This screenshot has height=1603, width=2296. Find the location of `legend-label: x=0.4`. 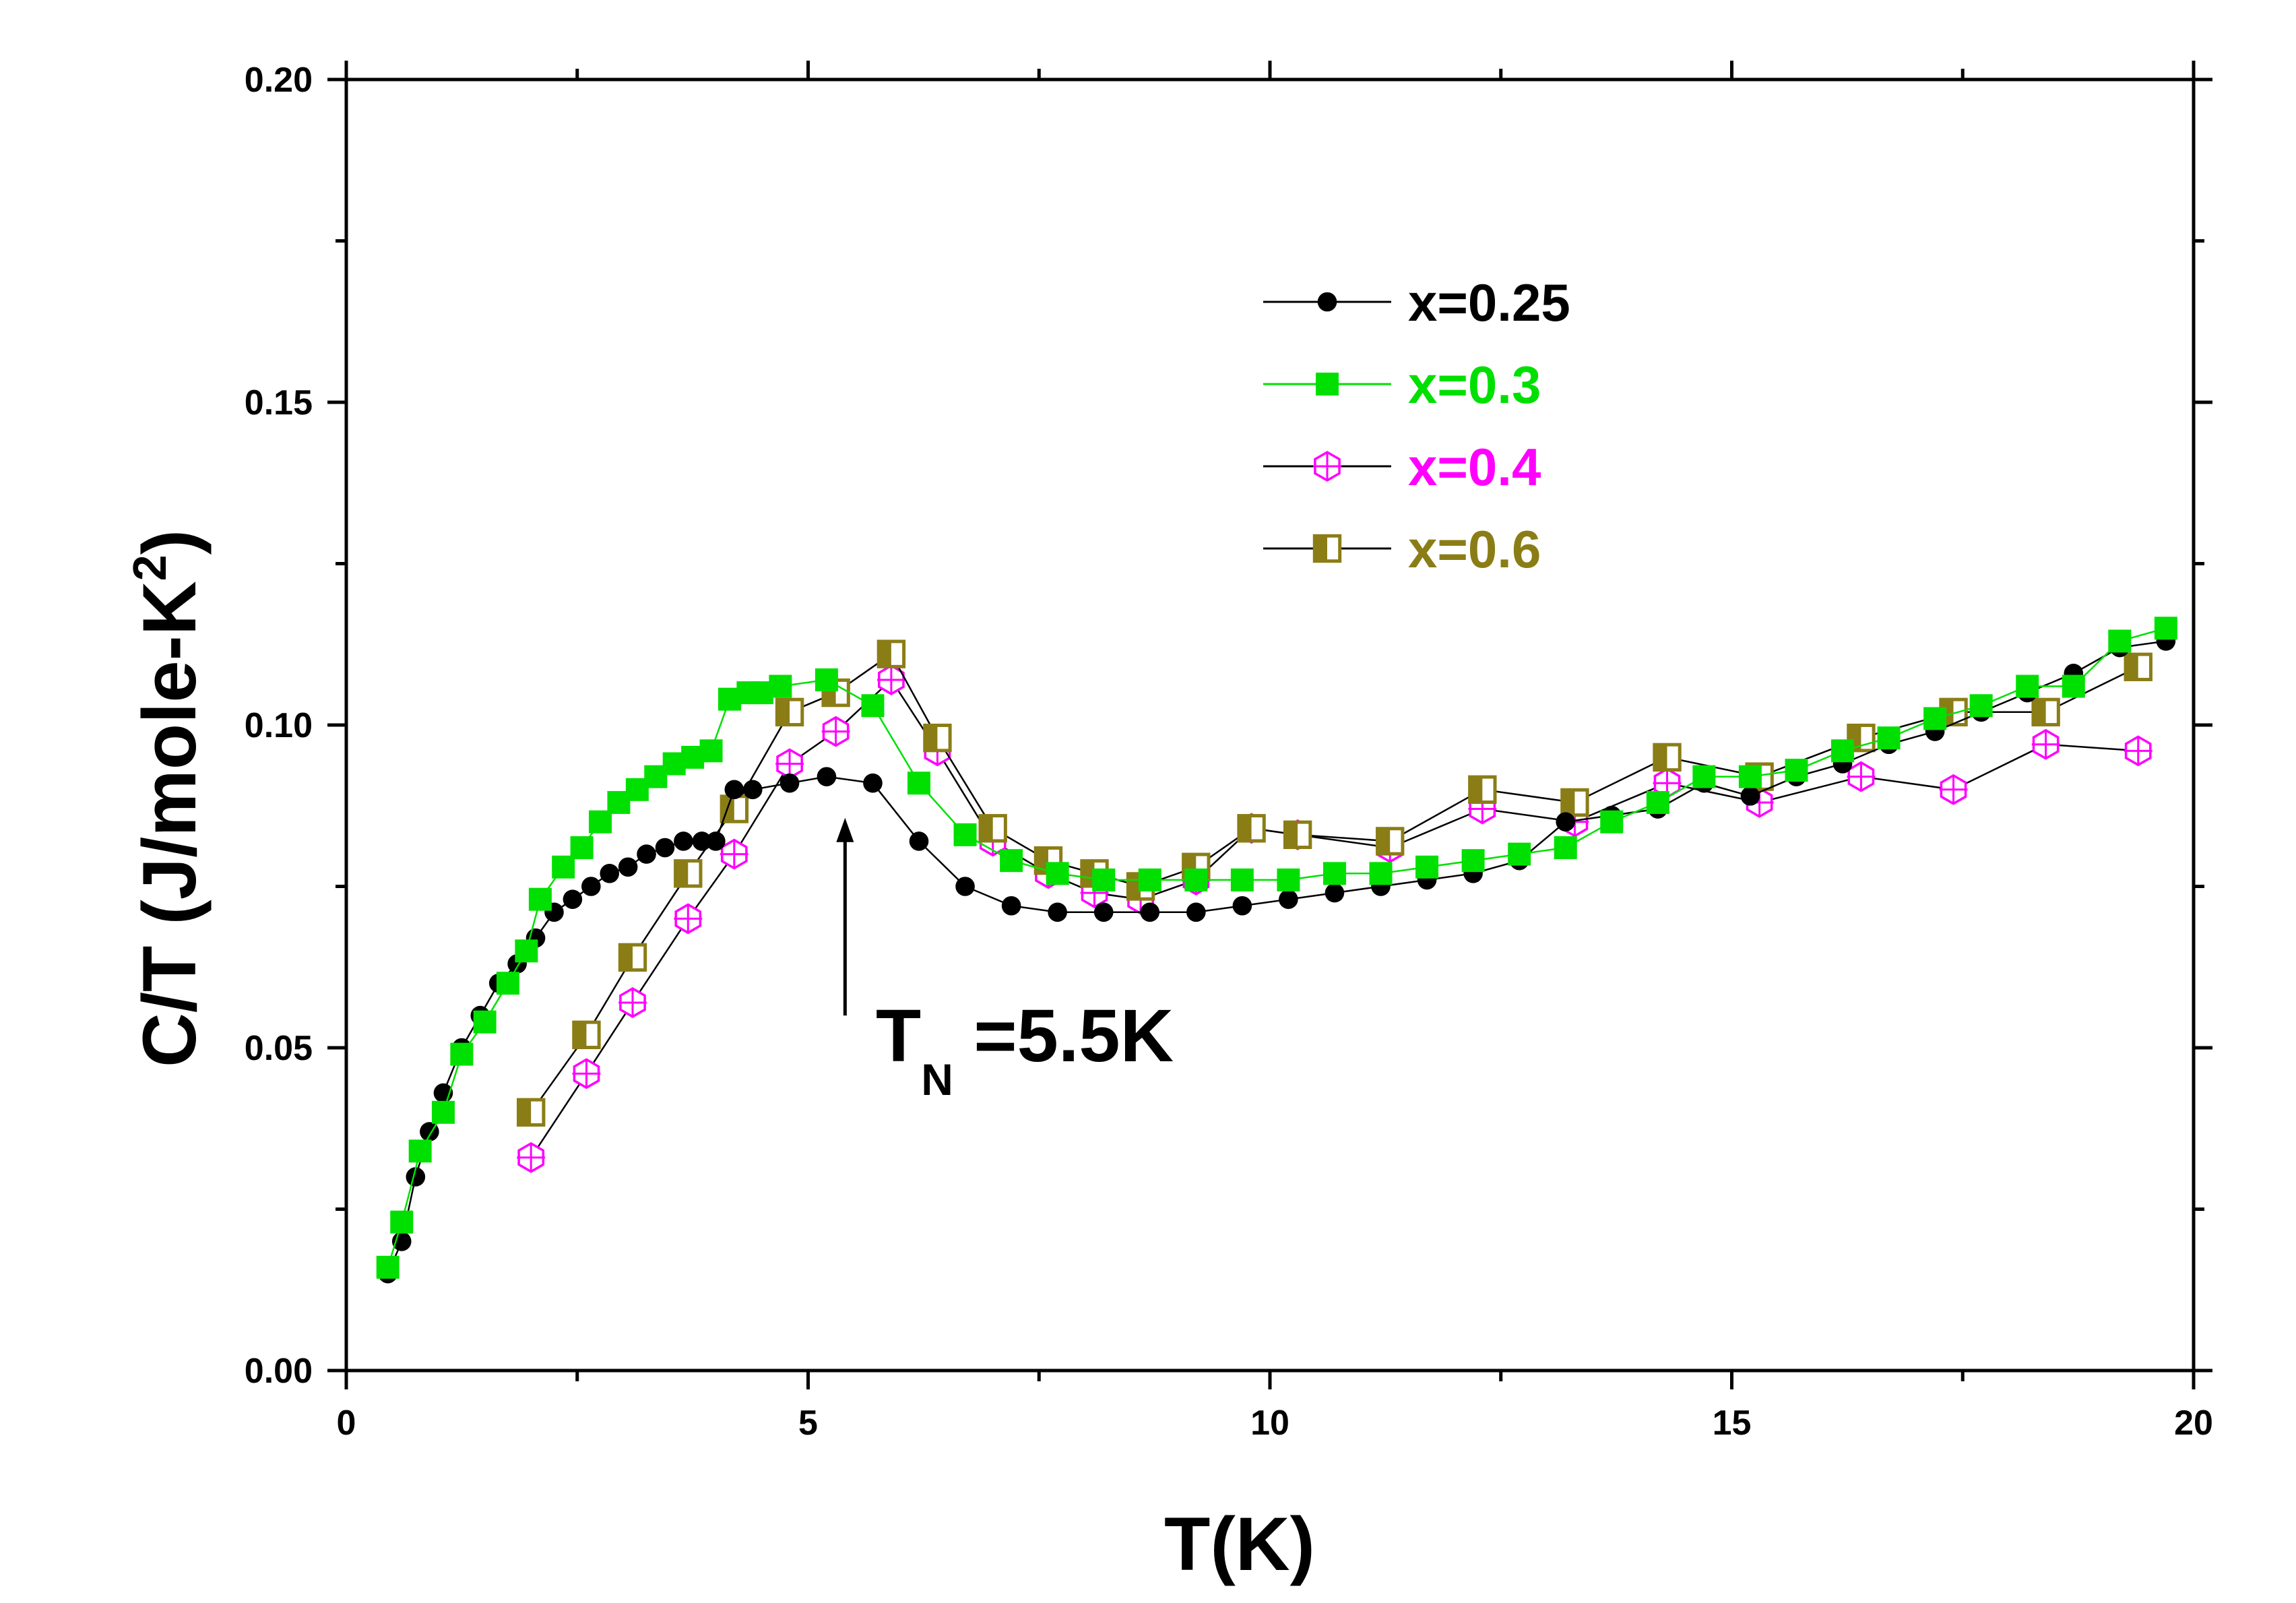

legend-label: x=0.4 is located at coordinates (1474, 467).